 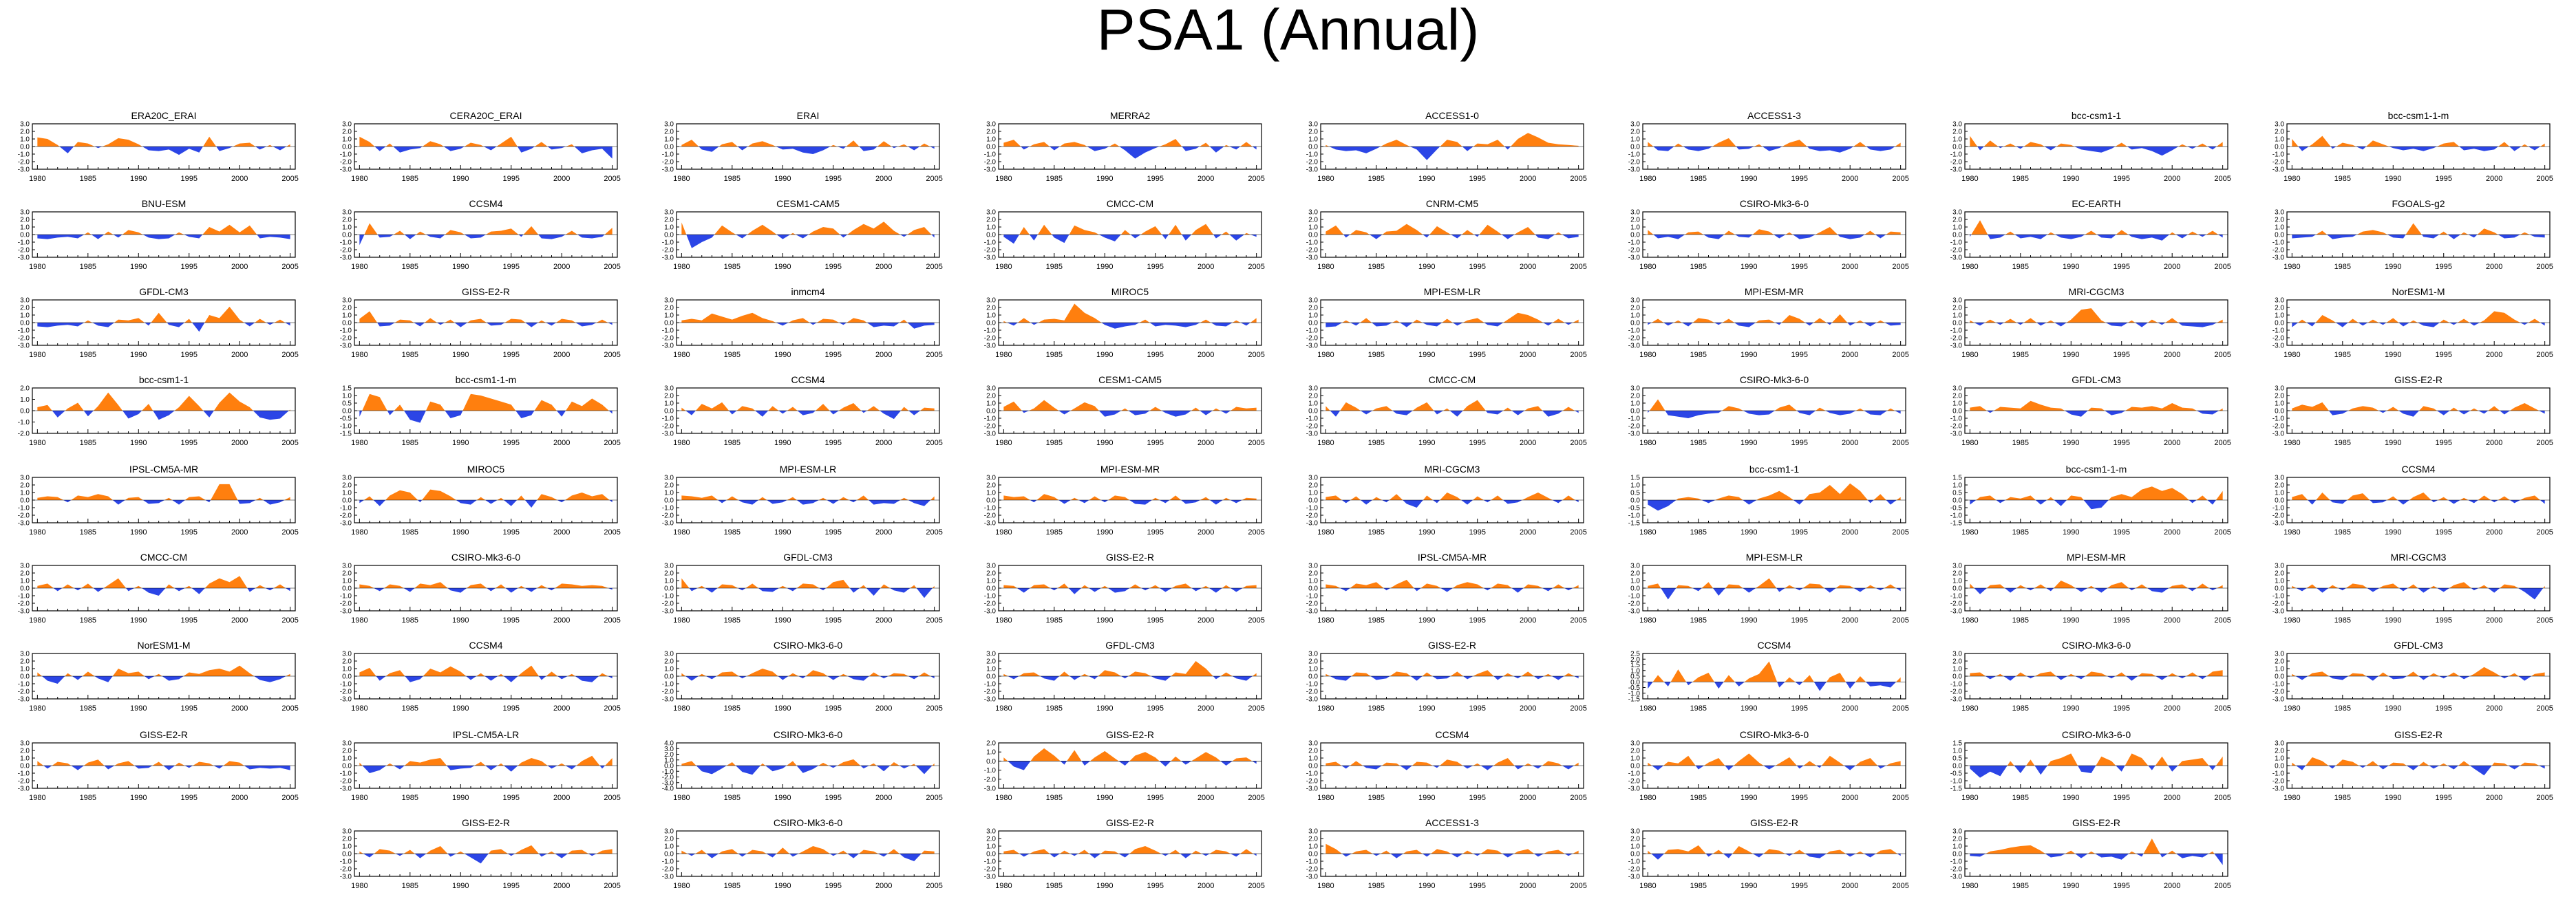 What do you see at coordinates (2418, 203) in the screenshot?
I see `panel-title: FGOALS-g2` at bounding box center [2418, 203].